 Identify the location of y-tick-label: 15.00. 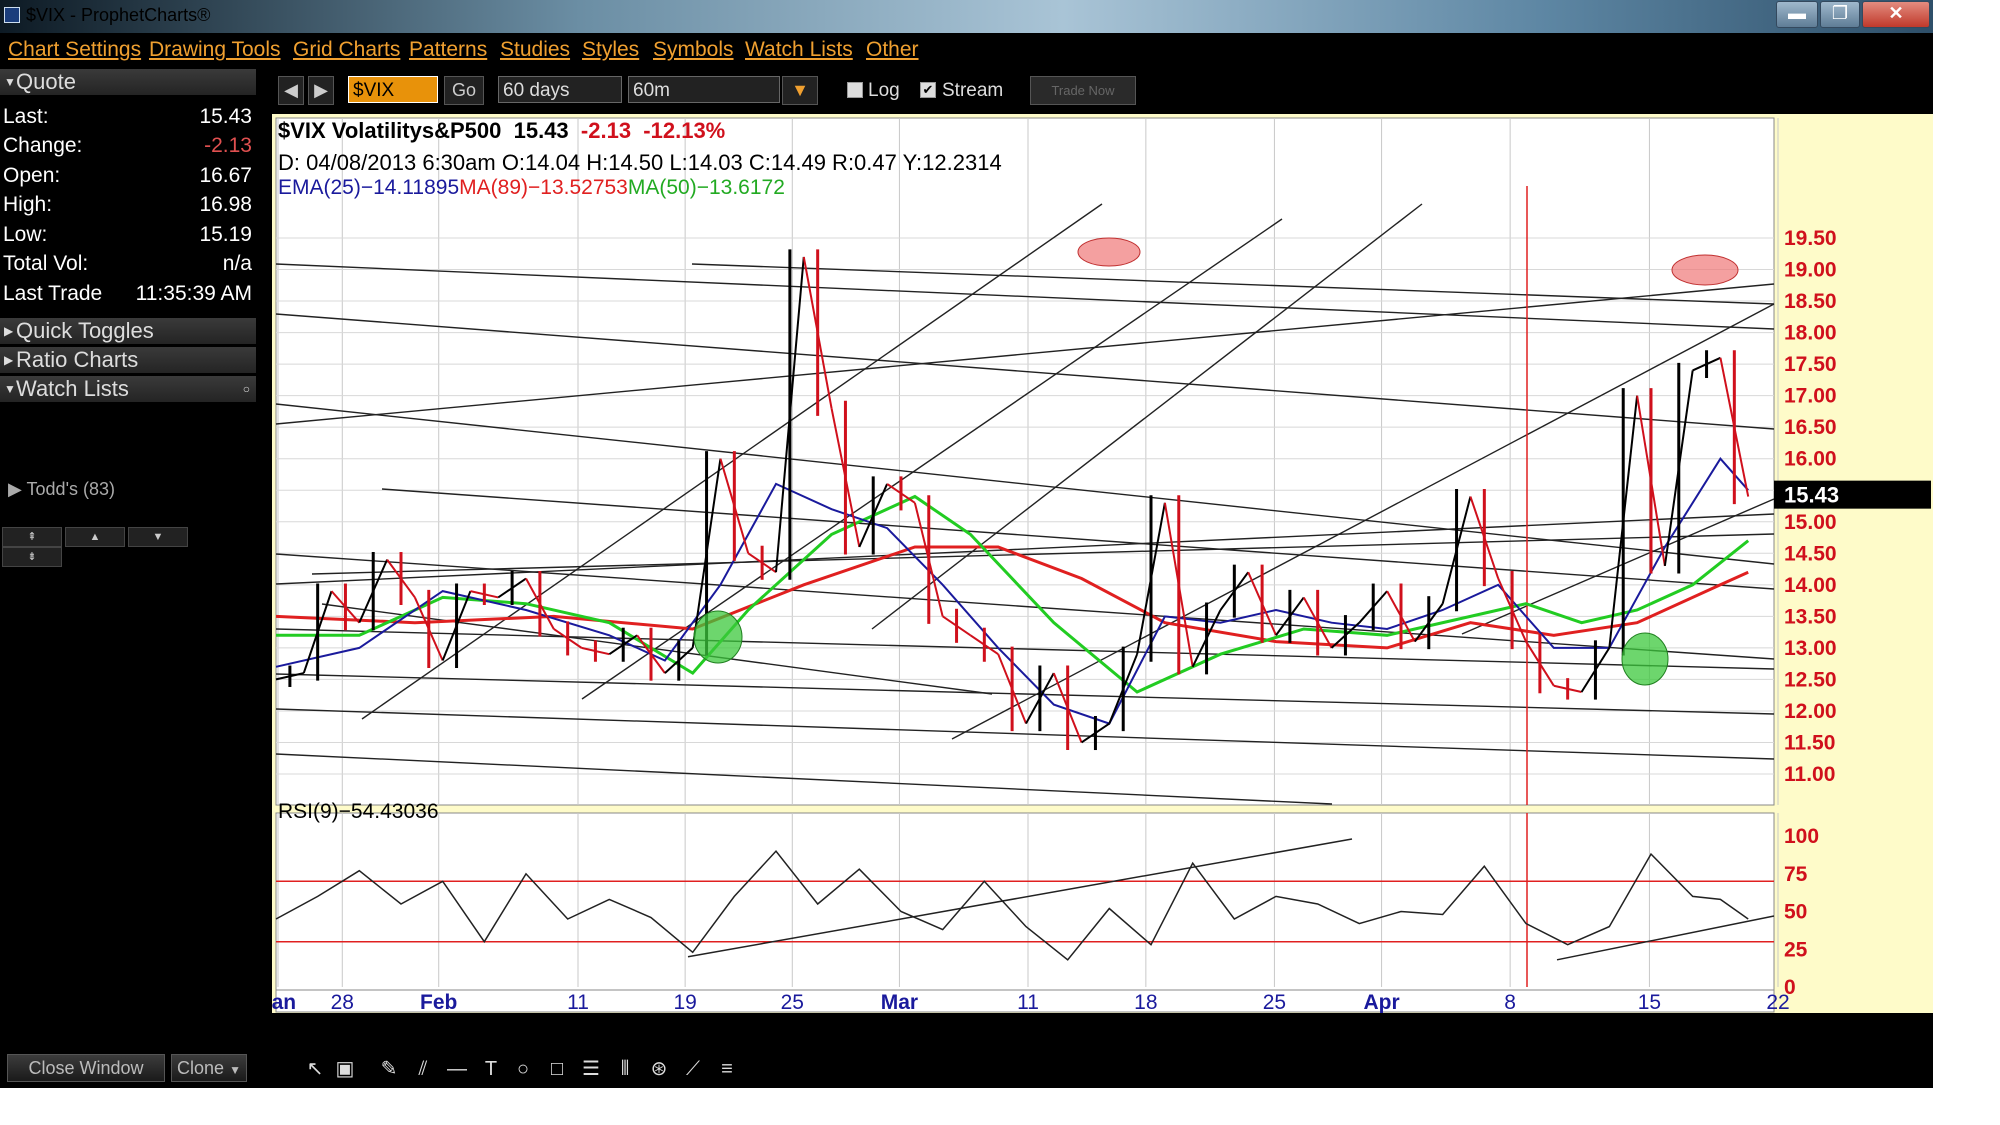
(1810, 522).